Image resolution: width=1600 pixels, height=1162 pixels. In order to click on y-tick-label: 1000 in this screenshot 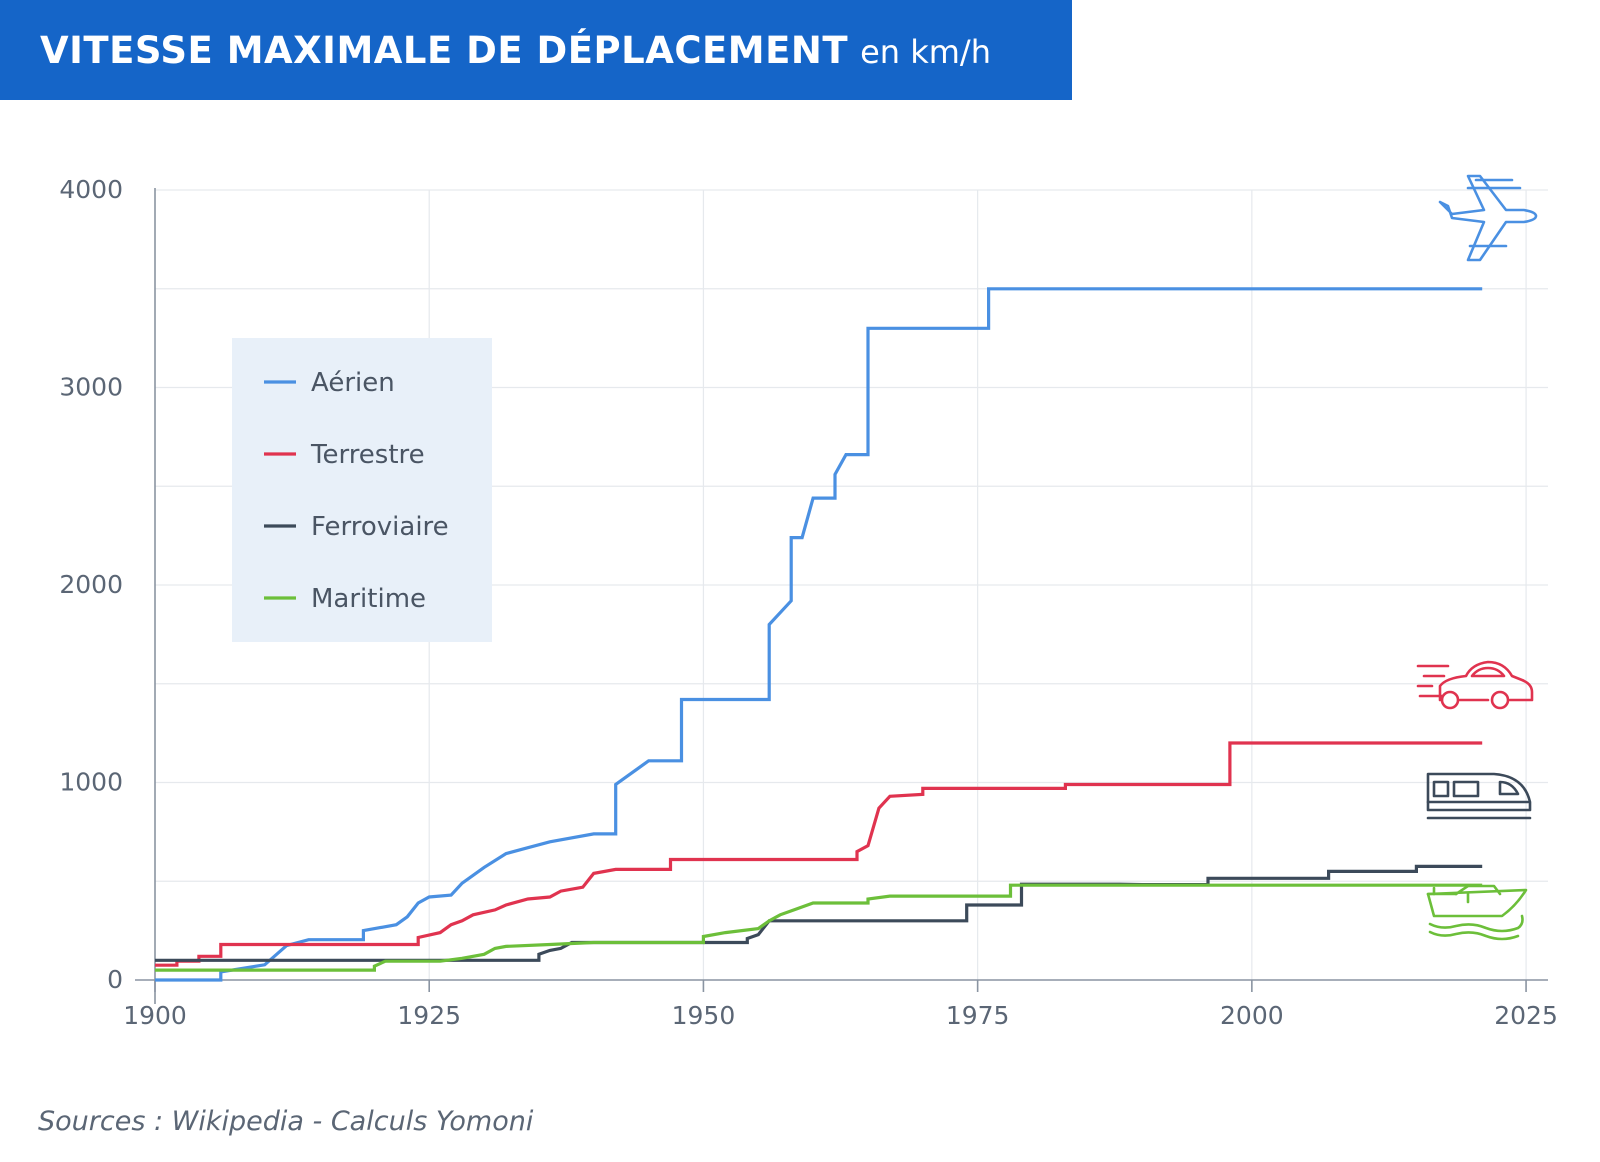, I will do `click(91, 782)`.